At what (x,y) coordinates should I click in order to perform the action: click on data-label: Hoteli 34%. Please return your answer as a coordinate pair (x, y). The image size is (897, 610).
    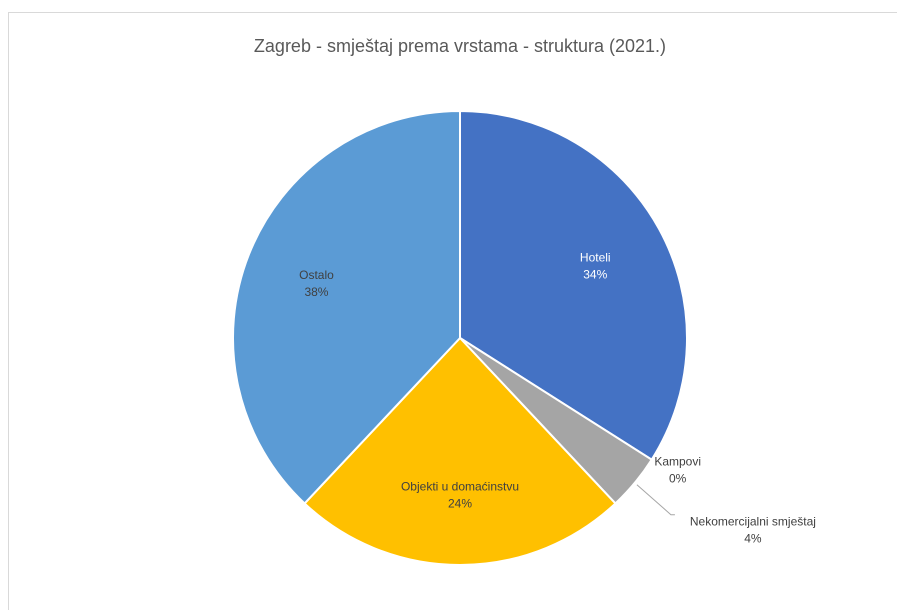
    Looking at the image, I should click on (595, 266).